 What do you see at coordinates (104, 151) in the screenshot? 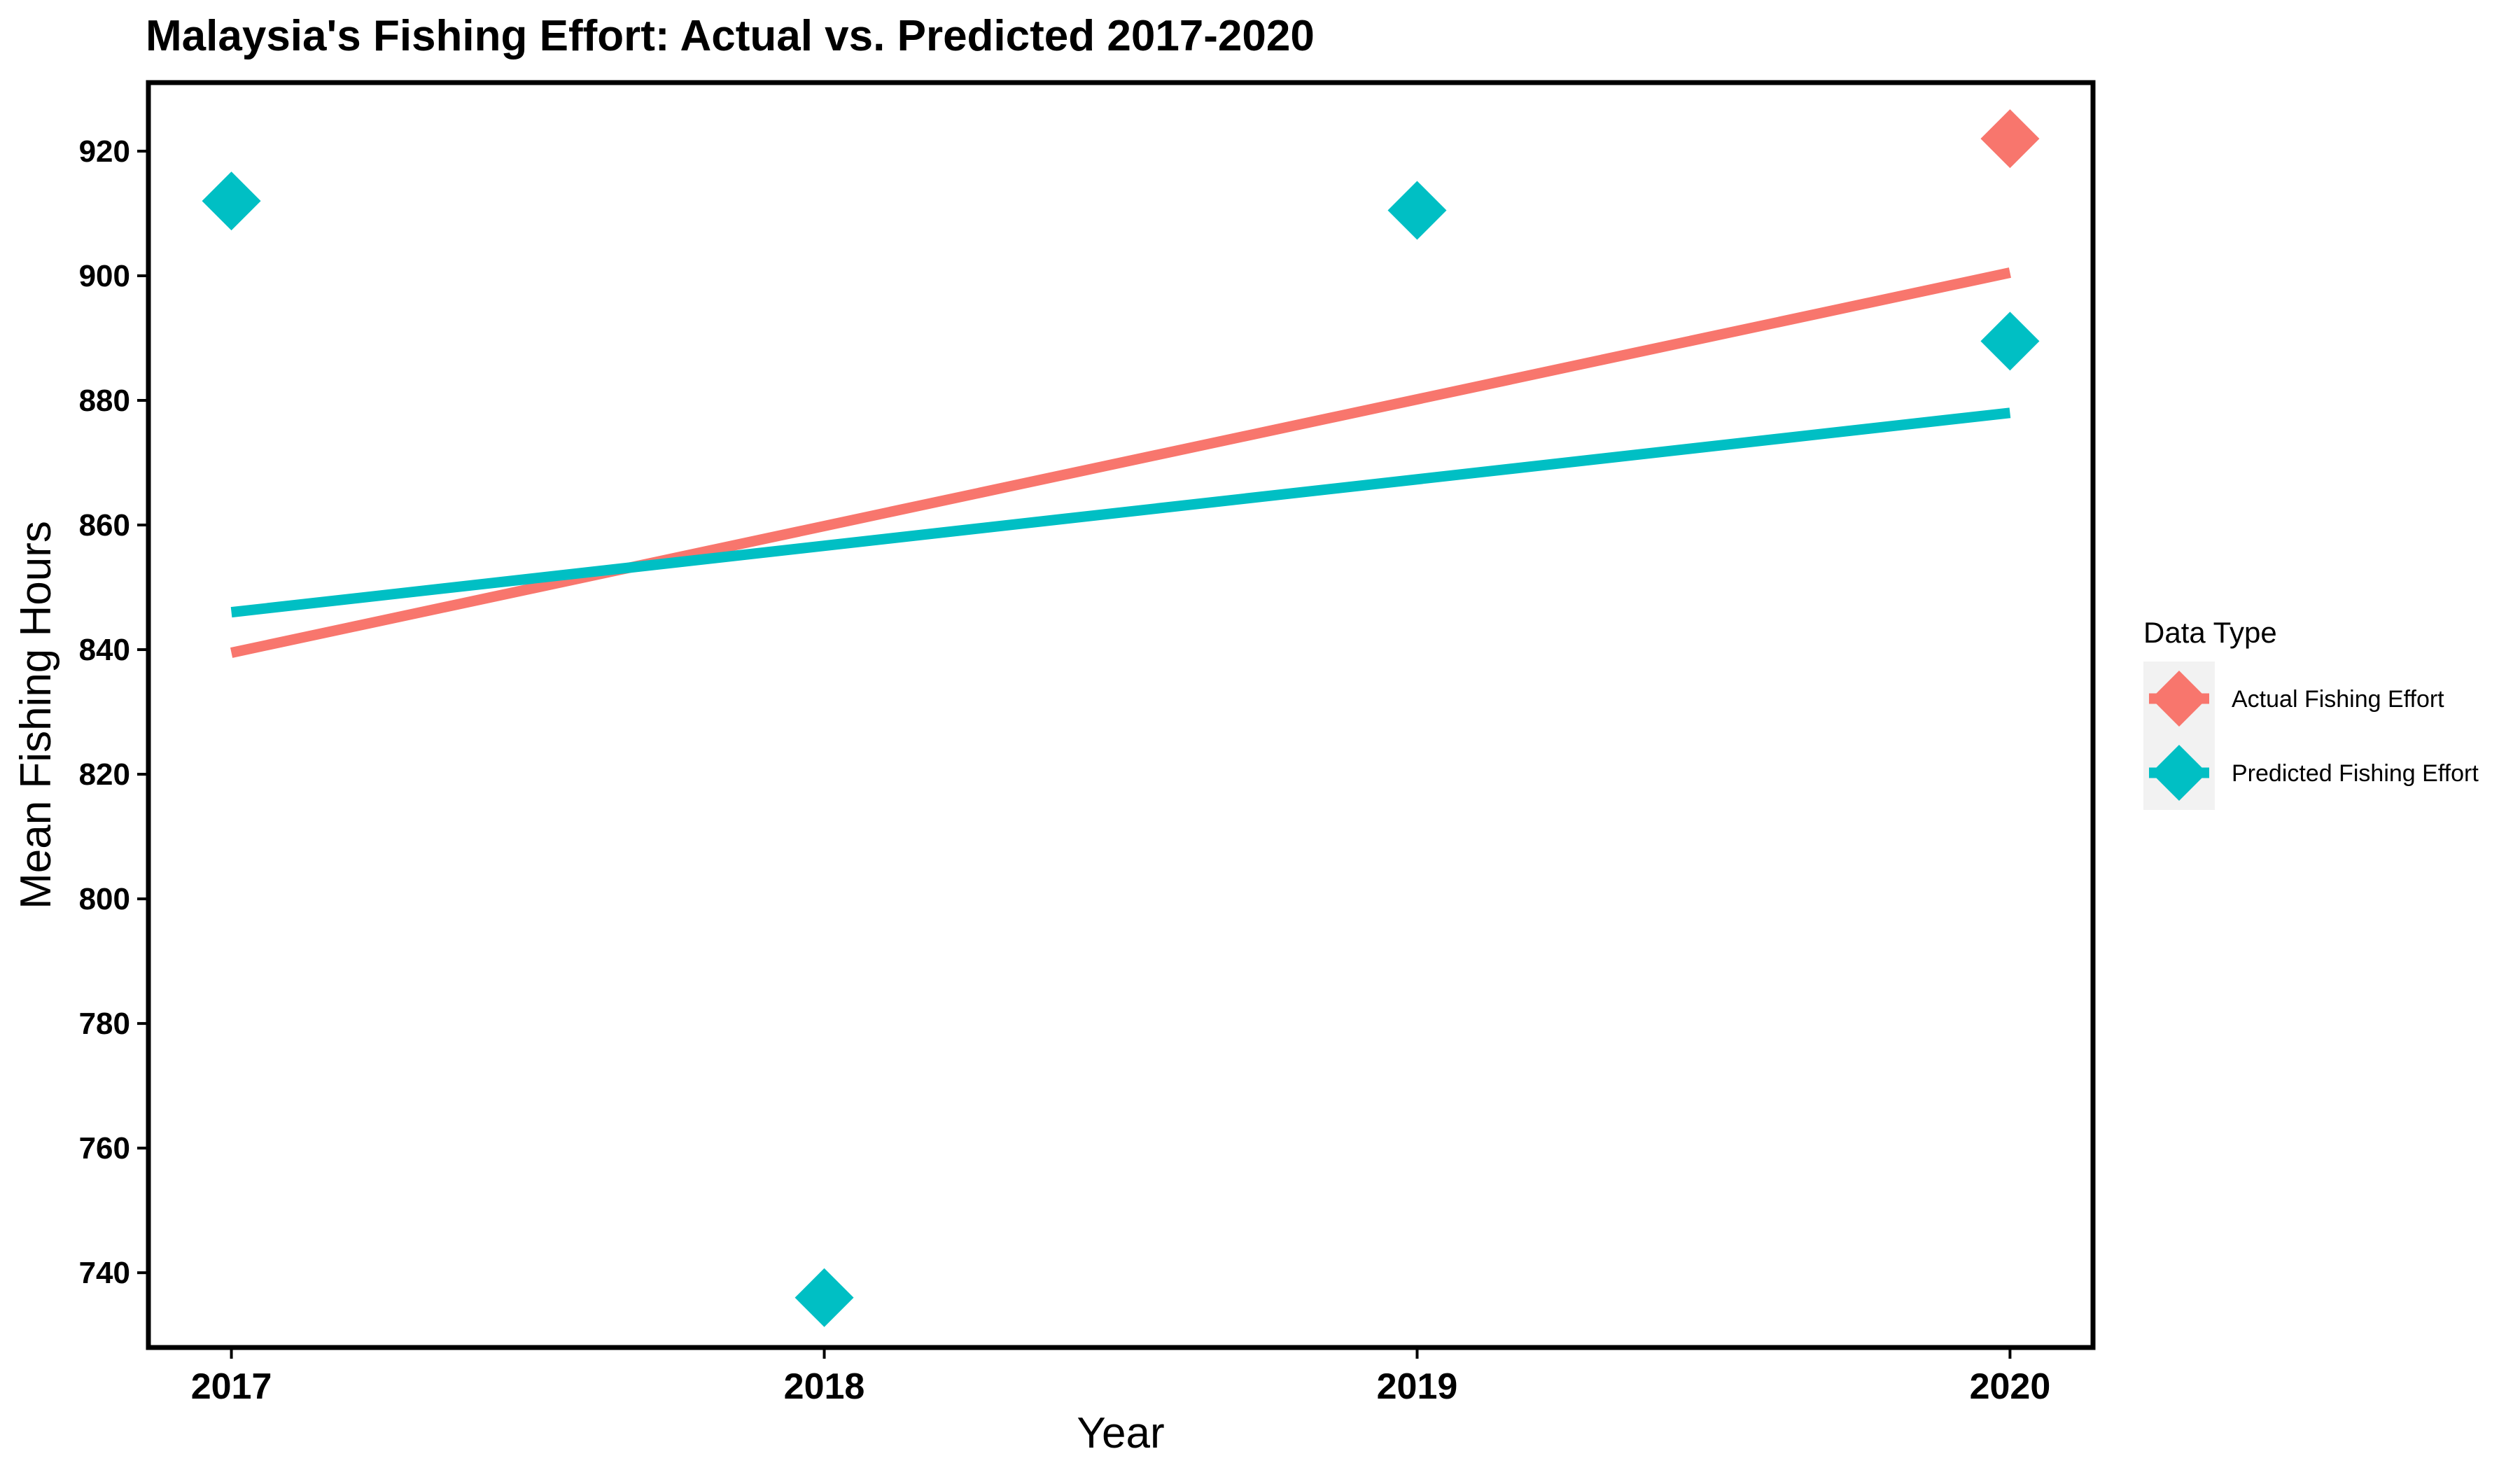
I see `y-tick-label-9: 920` at bounding box center [104, 151].